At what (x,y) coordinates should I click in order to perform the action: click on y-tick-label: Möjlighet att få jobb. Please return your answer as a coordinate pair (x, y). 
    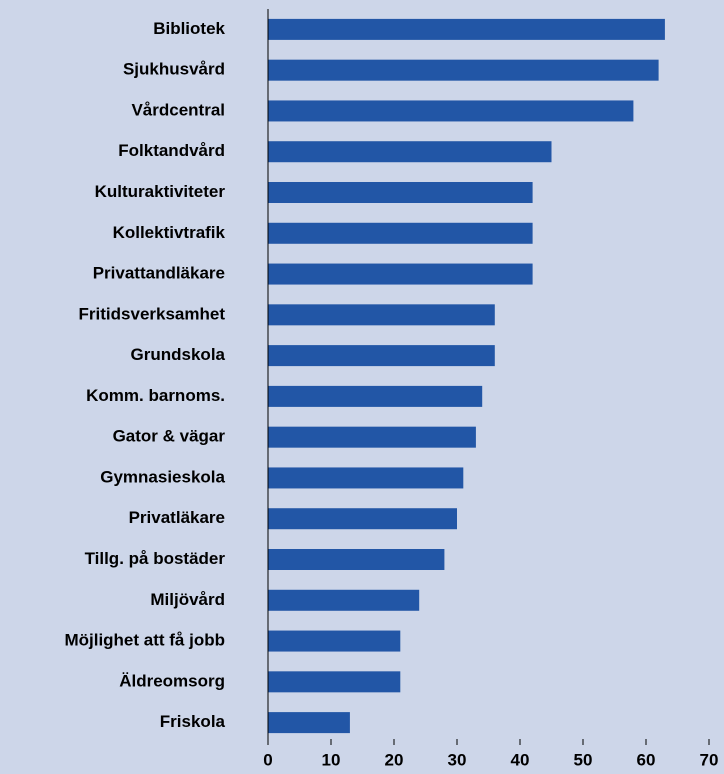
    Looking at the image, I should click on (144, 640).